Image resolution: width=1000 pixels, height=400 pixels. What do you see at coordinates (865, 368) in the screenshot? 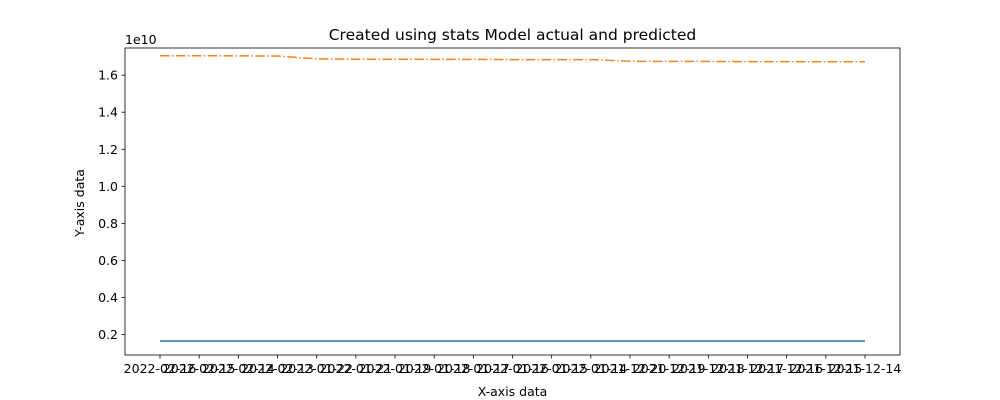
I see `x-tick-label: 2021-12-14` at bounding box center [865, 368].